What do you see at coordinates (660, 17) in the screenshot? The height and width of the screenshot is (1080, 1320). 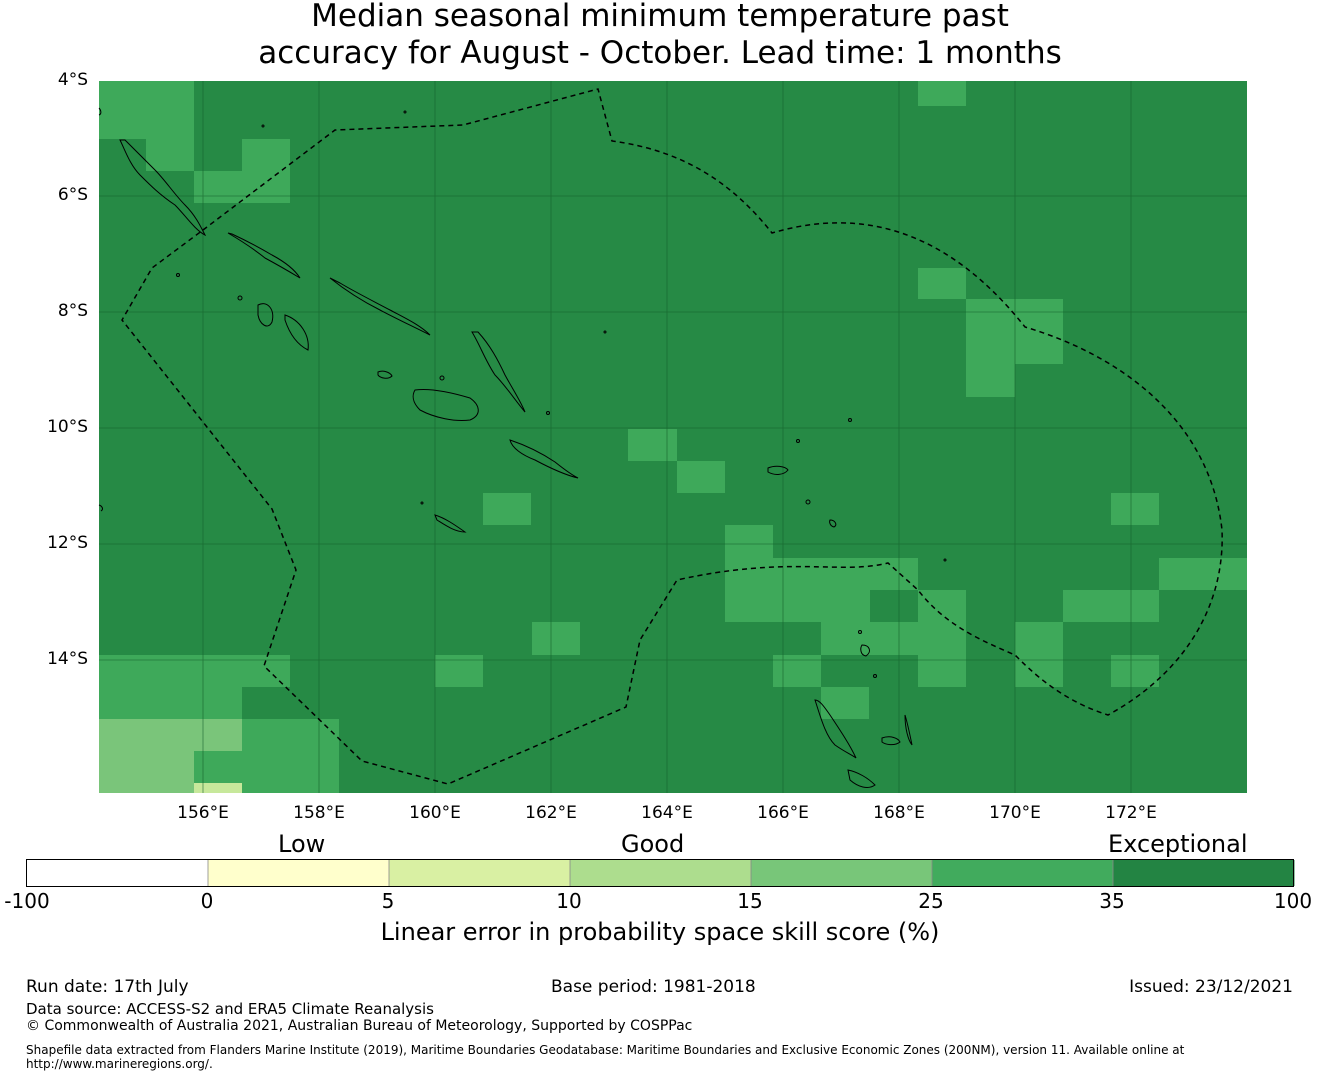 I see `map-title-line-1: Median seasonal minimum temperature past` at bounding box center [660, 17].